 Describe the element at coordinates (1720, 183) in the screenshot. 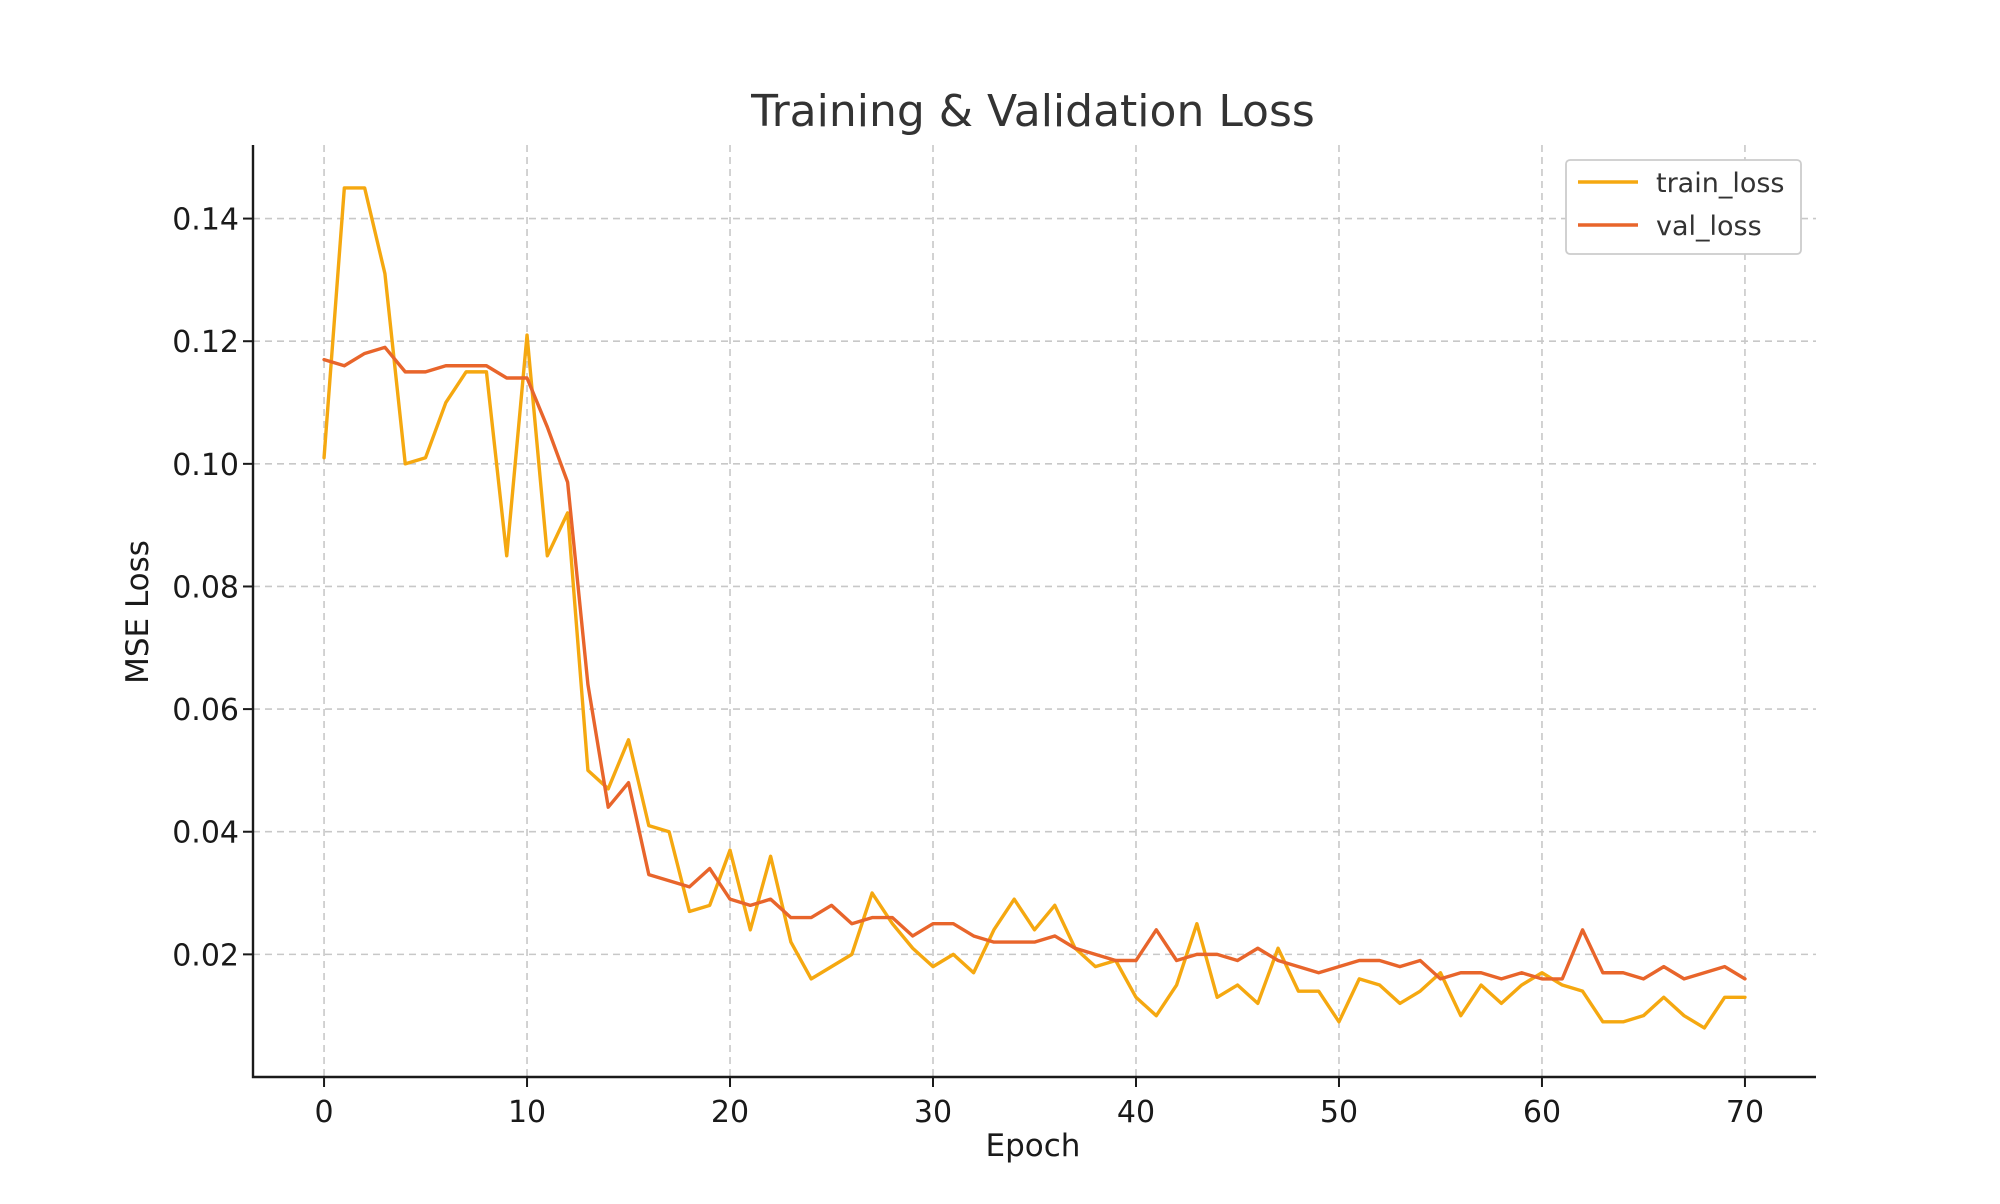

I see `legend-label-train-loss: train_loss` at that location.